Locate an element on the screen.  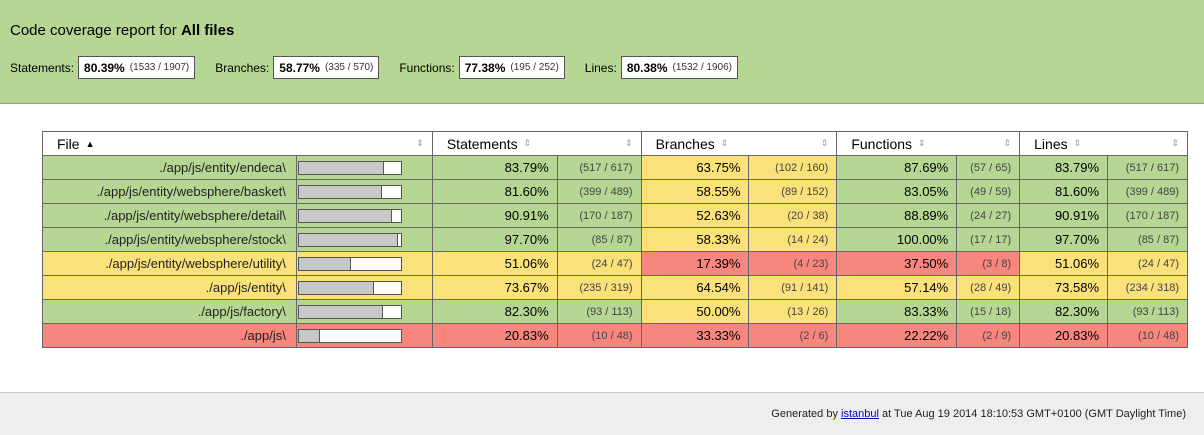
file-path-link: ./app/js/entity/websphere/stock\ is located at coordinates (169, 239).